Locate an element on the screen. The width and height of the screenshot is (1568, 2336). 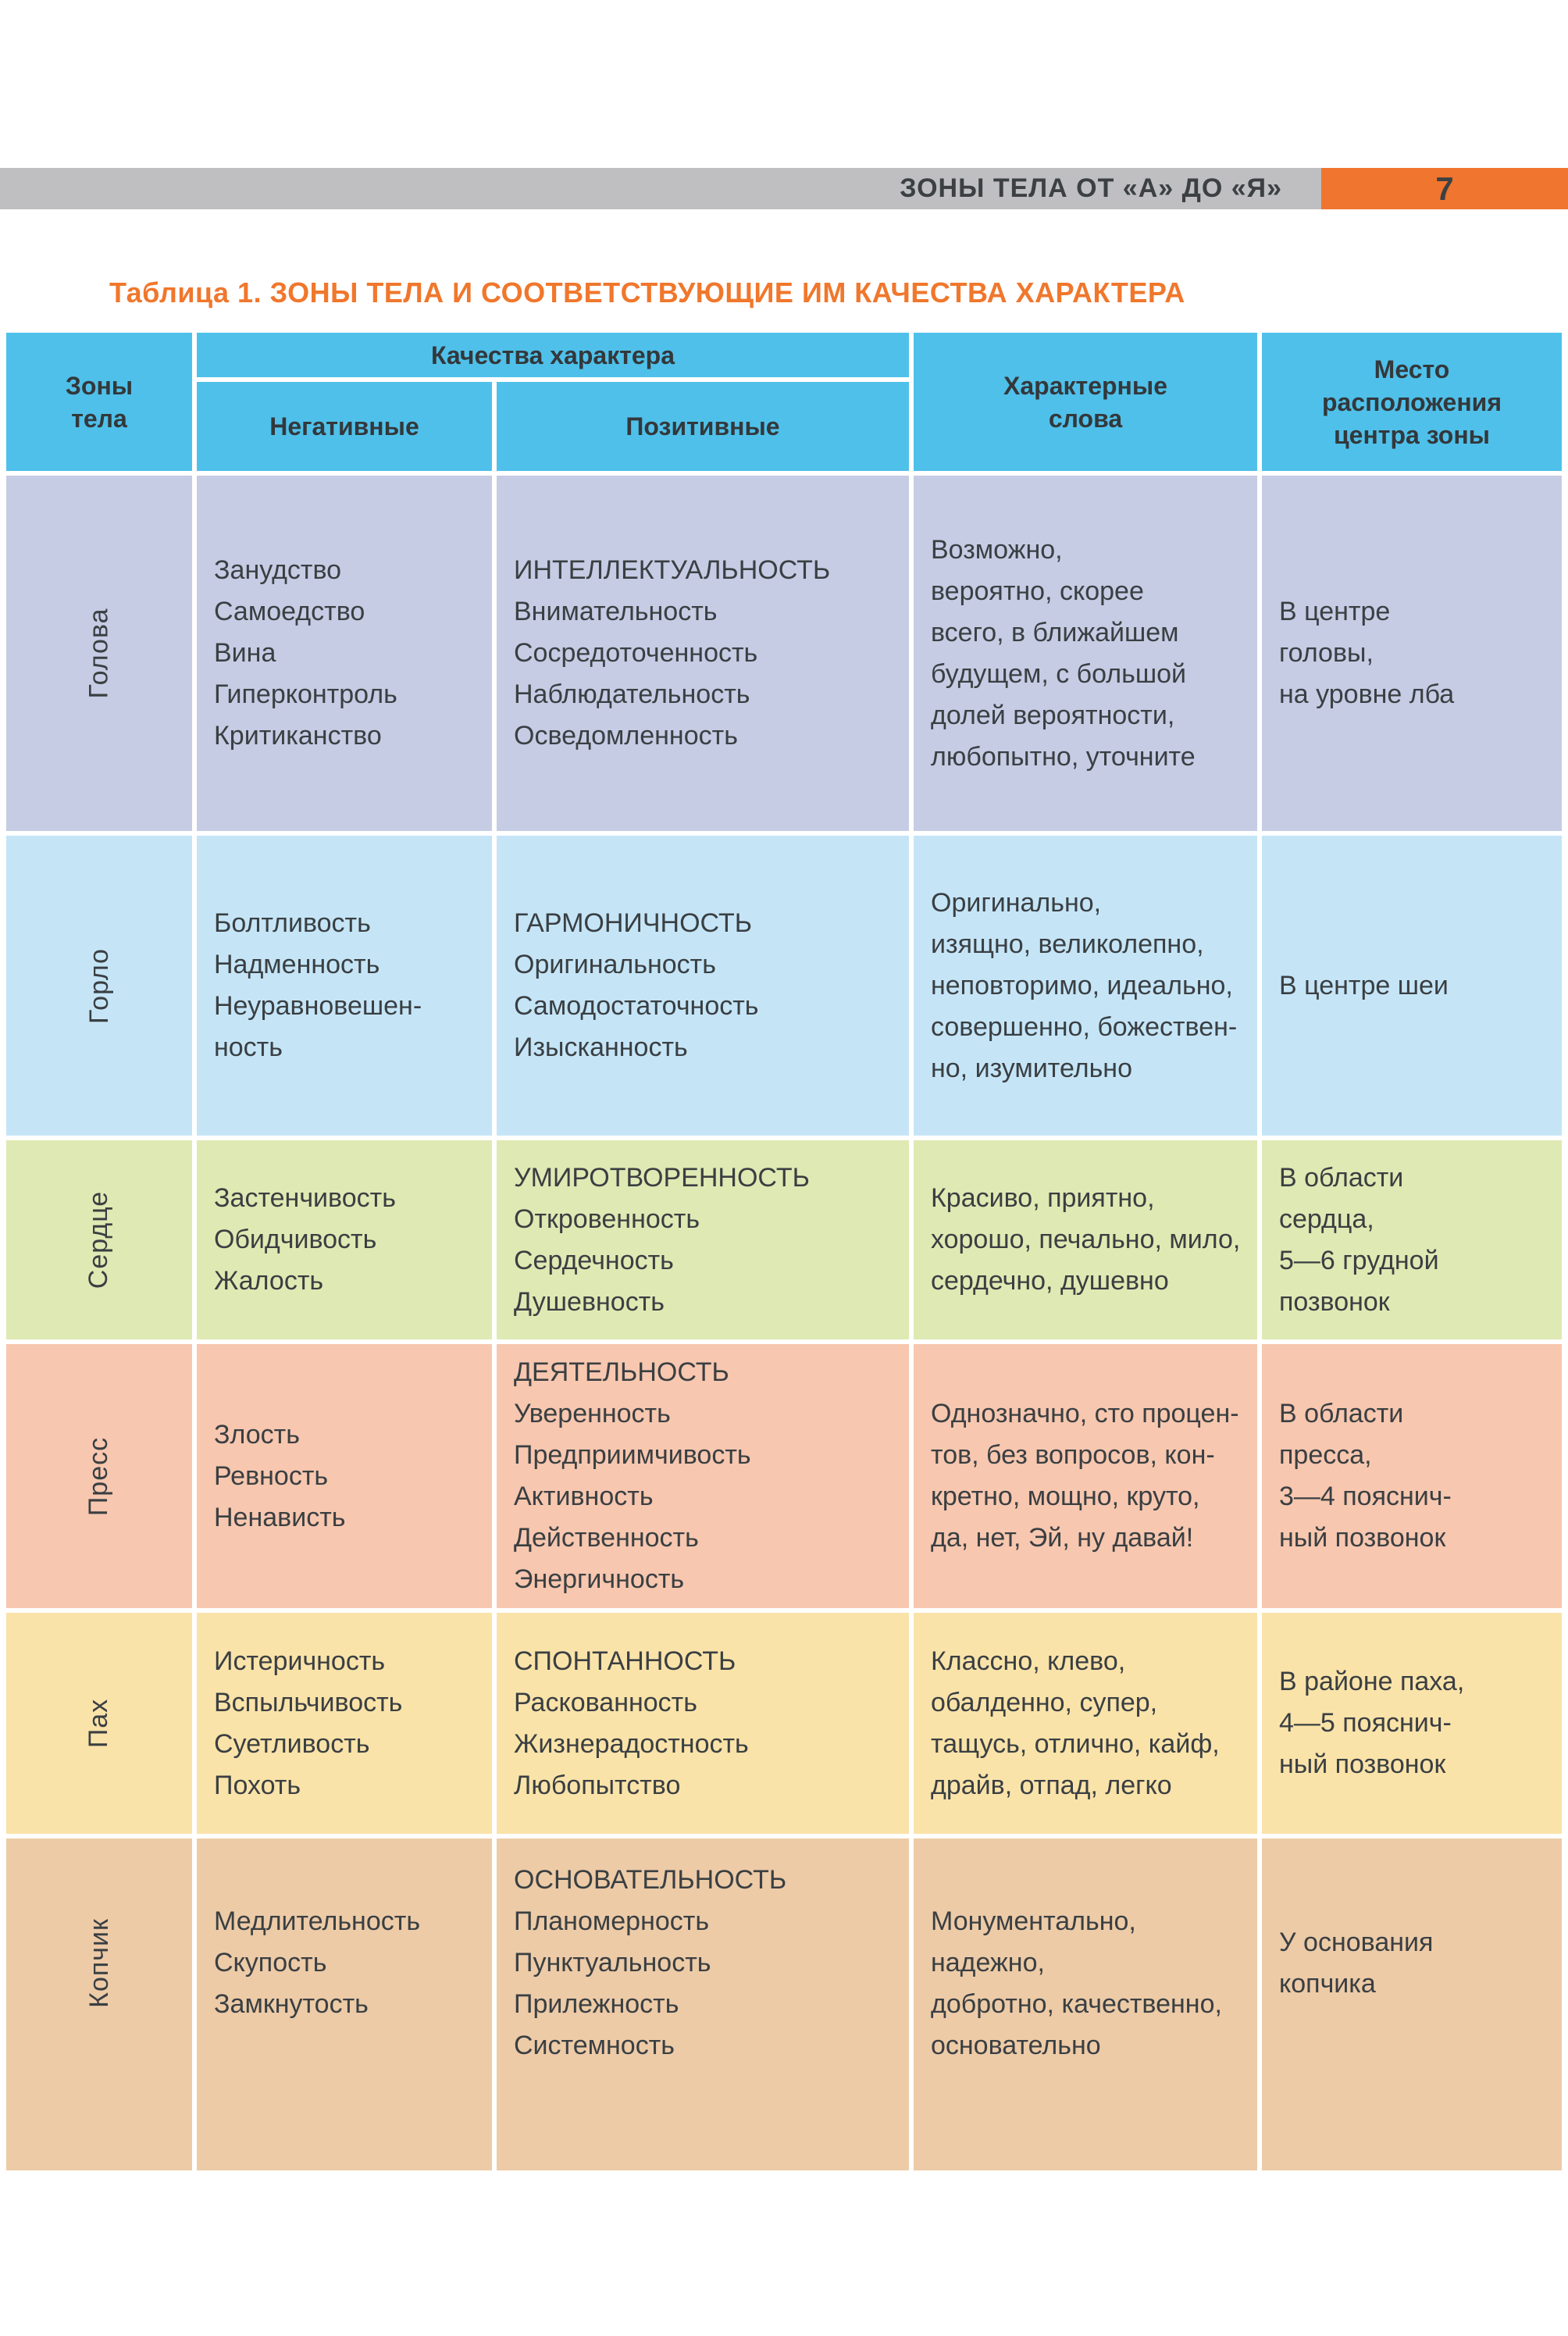
location-cell: У основания копчика is located at coordinates (1412, 2004).